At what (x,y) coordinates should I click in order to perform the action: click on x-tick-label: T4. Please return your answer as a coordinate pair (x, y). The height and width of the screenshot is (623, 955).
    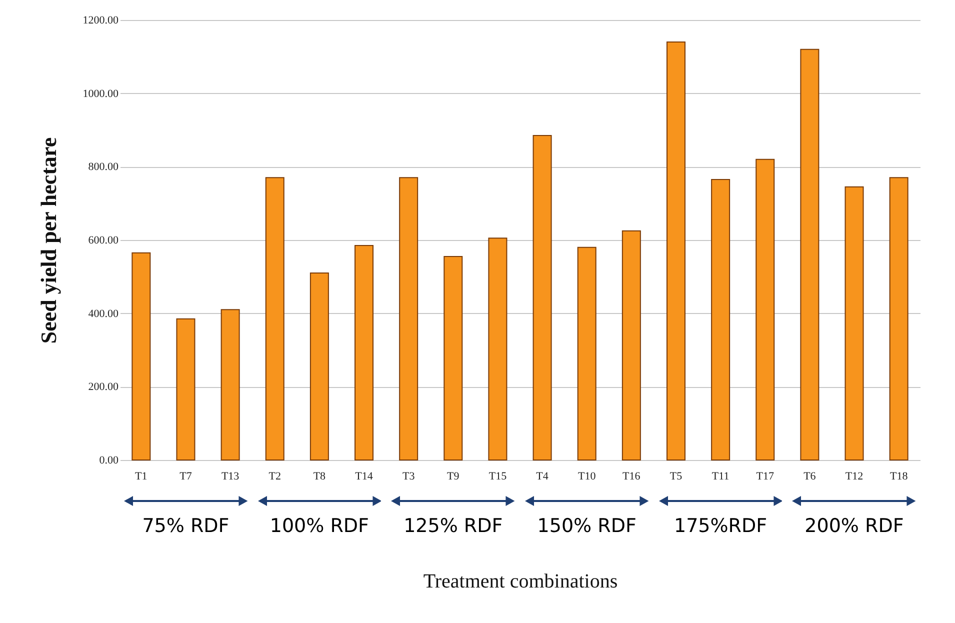
    Looking at the image, I should click on (542, 476).